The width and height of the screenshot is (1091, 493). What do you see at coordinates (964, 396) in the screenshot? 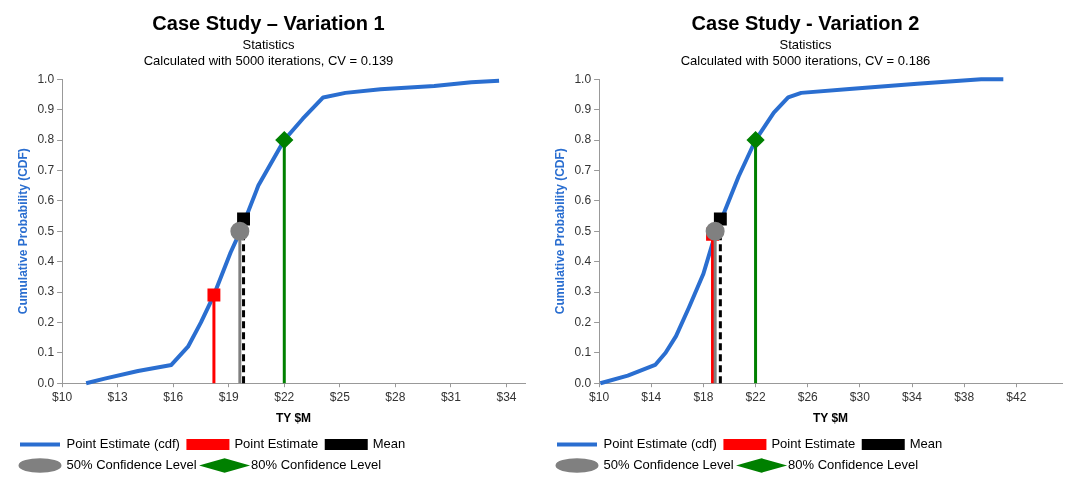
I see `x-tick-label: $38` at bounding box center [964, 396].